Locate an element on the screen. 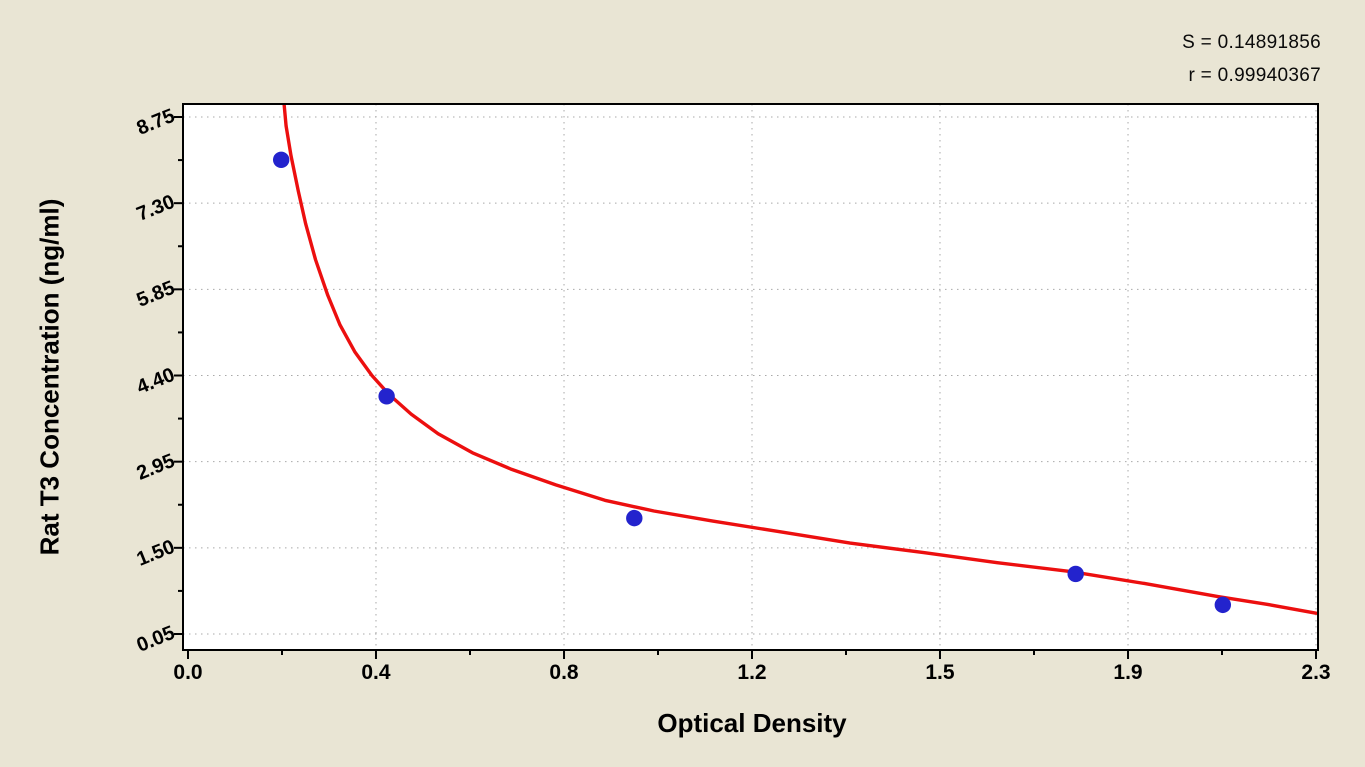 Image resolution: width=1365 pixels, height=767 pixels. x-tick-label: 1.5 is located at coordinates (940, 672).